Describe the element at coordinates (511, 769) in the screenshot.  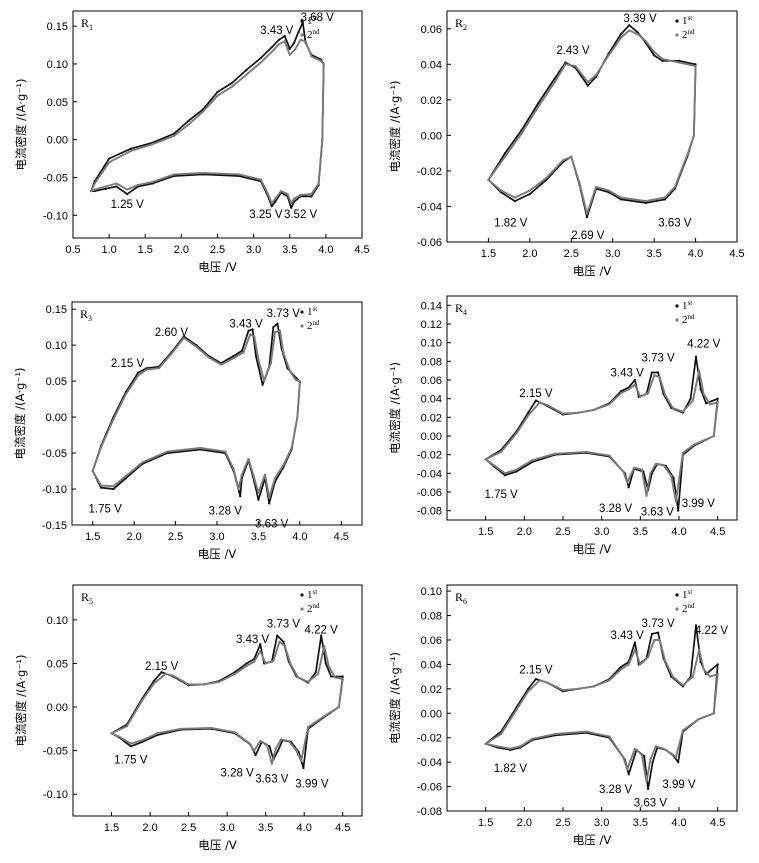
I see `peak-label: 1.82 V` at that location.